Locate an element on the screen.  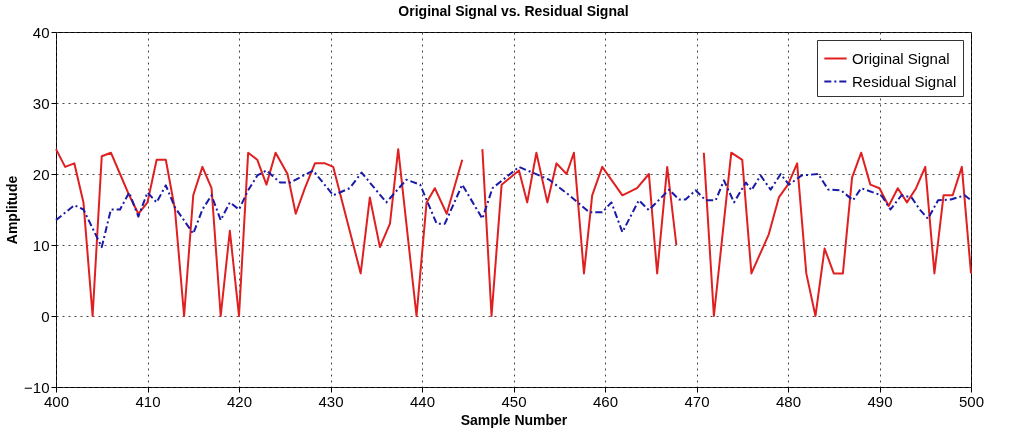
x-tick-label: 480 is located at coordinates (788, 401).